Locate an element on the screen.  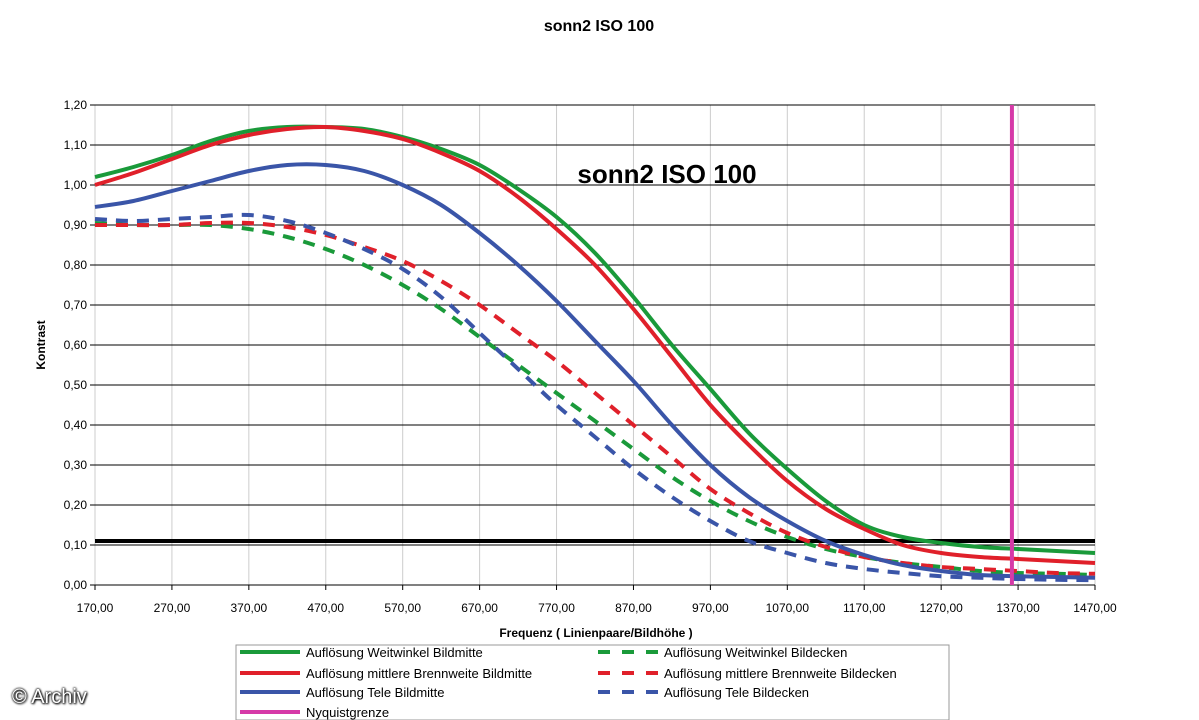
x-tick-label: 870,00 is located at coordinates (633, 608).